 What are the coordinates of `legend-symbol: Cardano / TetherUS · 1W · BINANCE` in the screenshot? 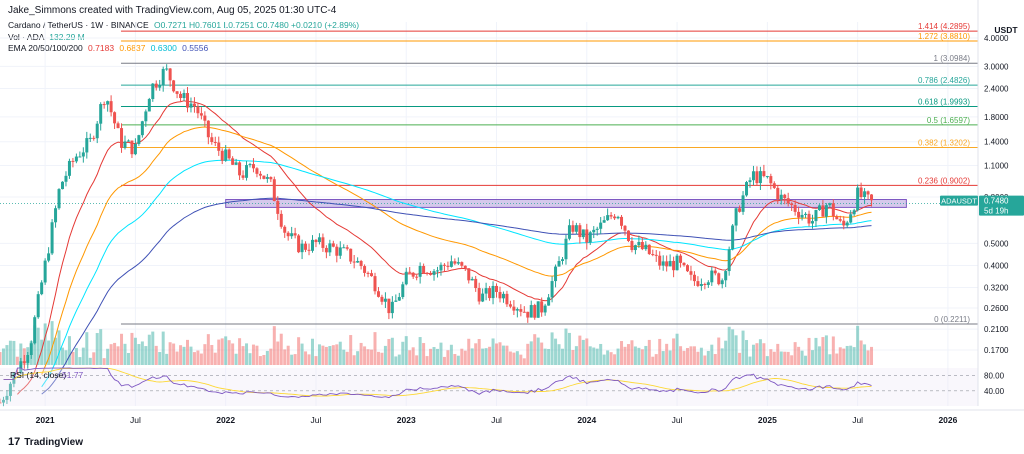 It's located at (78, 25).